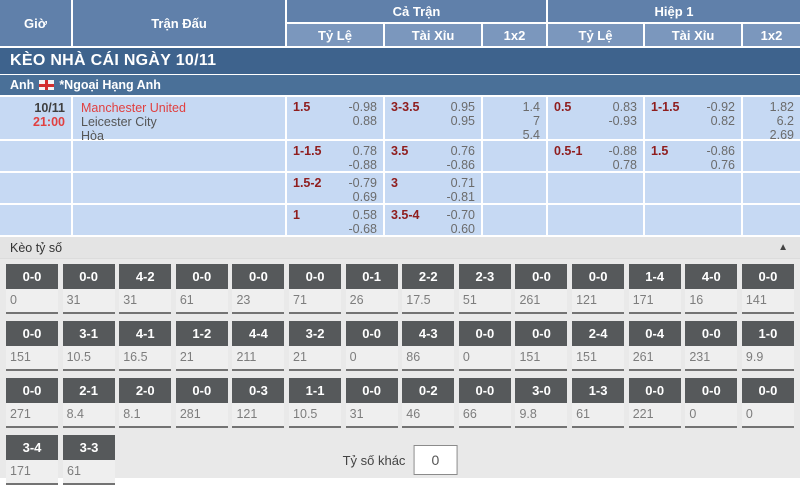 The height and width of the screenshot is (500, 800). Describe the element at coordinates (315, 289) in the screenshot. I see `score-tile: 0-0 71` at that location.